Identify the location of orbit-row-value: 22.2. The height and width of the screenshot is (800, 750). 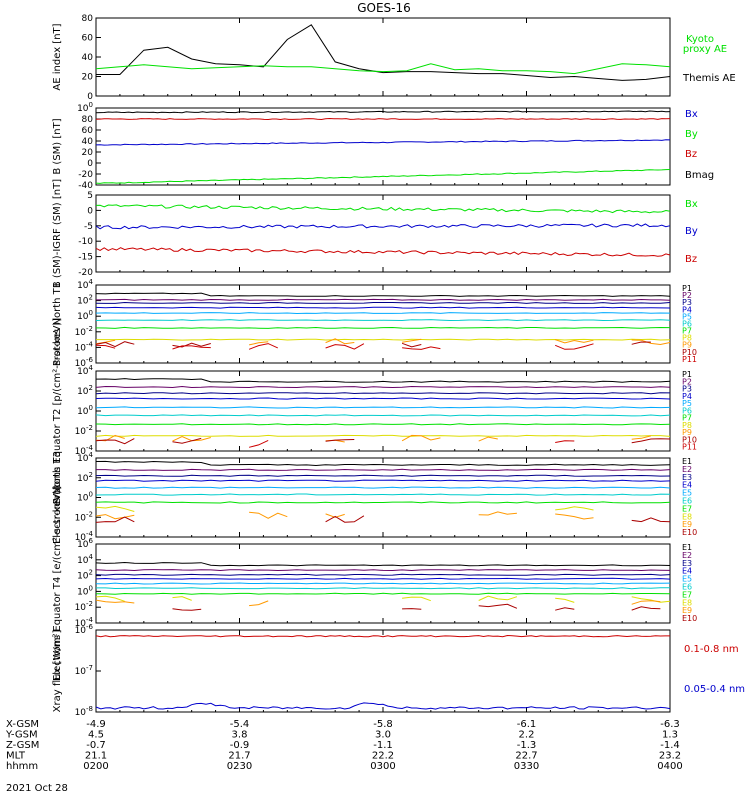
(383, 756).